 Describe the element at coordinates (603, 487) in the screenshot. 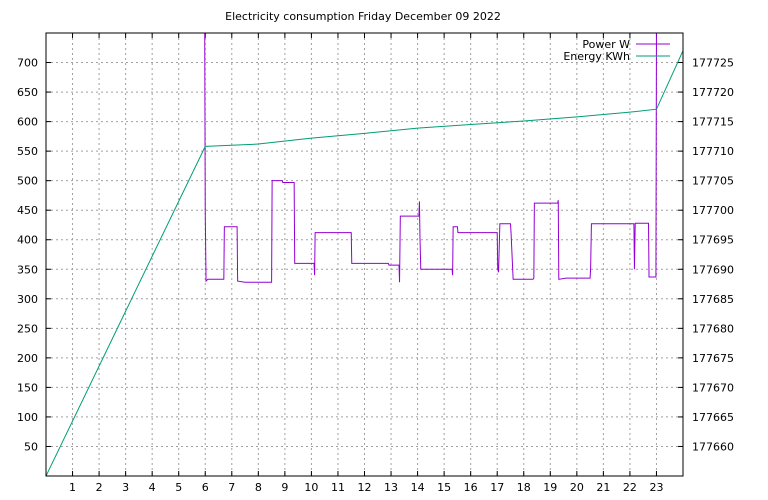

I see `x-tick-label: 21` at that location.